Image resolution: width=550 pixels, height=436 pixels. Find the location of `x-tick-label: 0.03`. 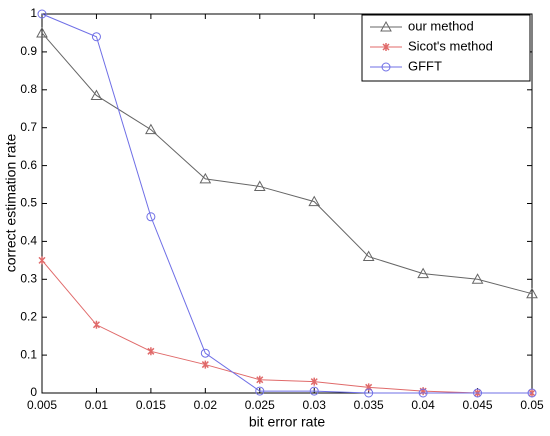

x-tick-label: 0.03 is located at coordinates (315, 405).